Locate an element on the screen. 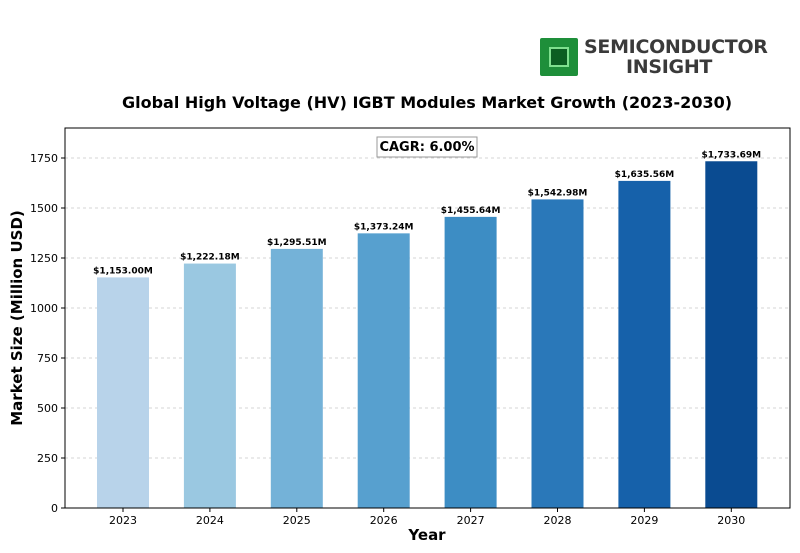  cagr-annotation: CAGR: 6.00% is located at coordinates (426, 147).